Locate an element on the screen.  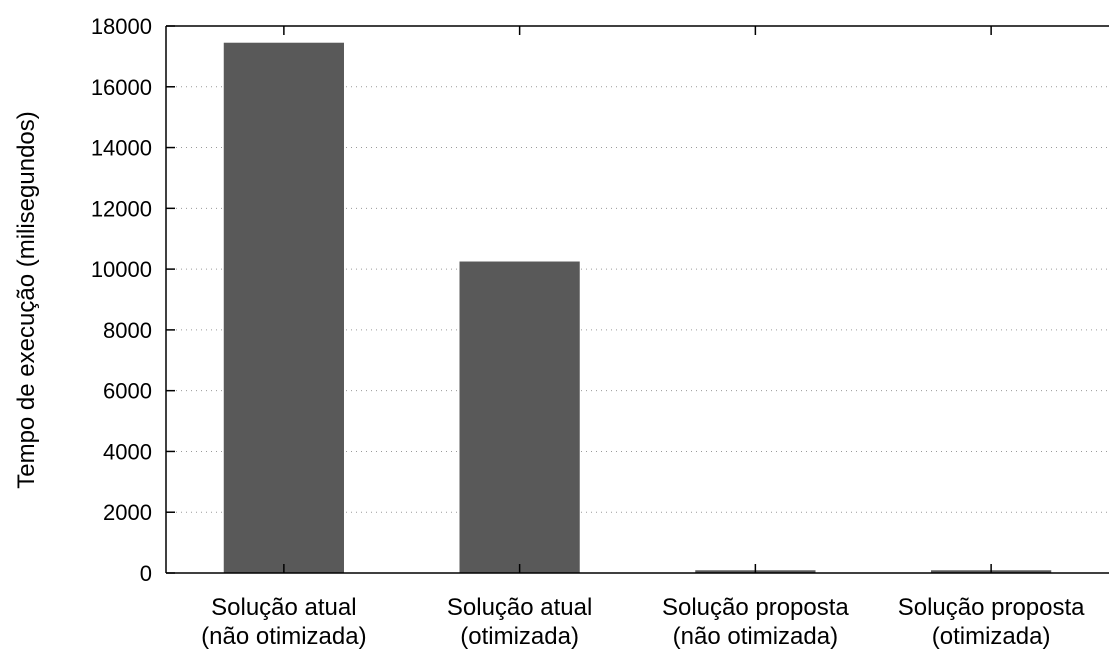
y-tick-label: 12000 is located at coordinates (121, 208).